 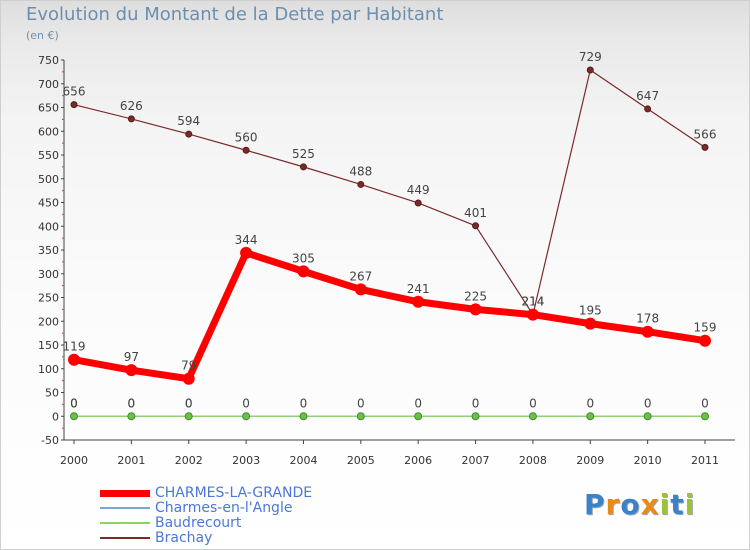 I want to click on x-tick-label: 2005, so click(x=361, y=460).